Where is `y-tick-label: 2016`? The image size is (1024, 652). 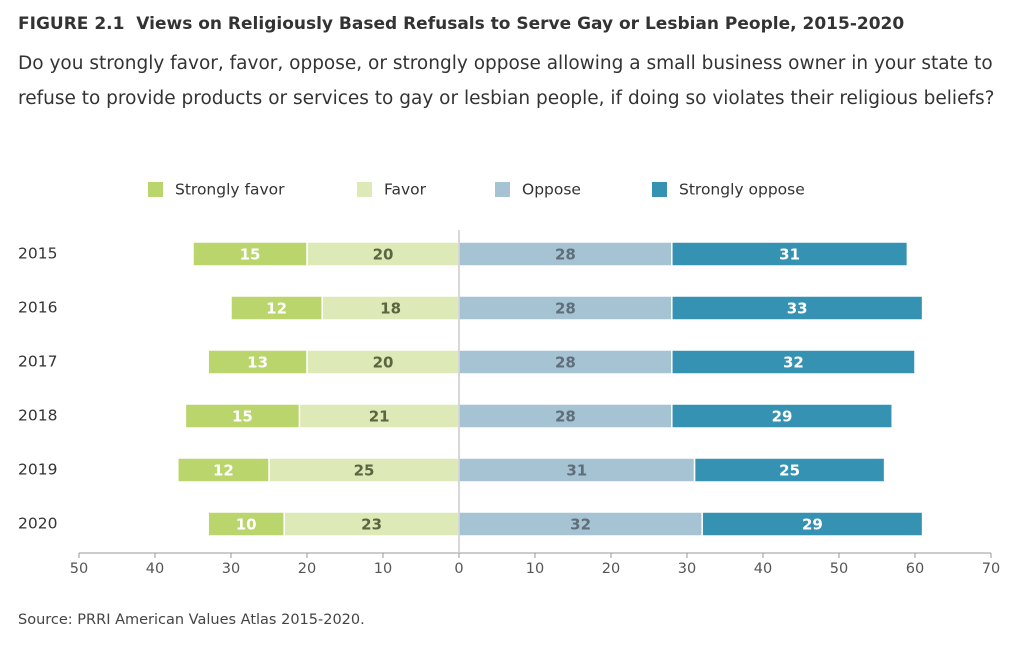
y-tick-label: 2016 is located at coordinates (37, 308).